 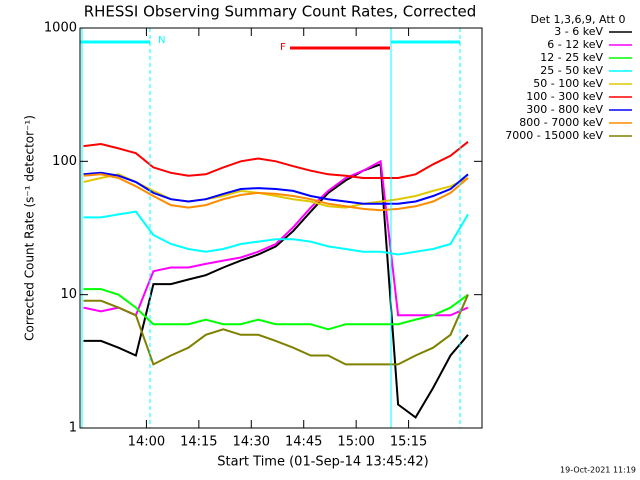 What do you see at coordinates (571, 70) in the screenshot?
I see `legend-label: 25 - 50 keV` at bounding box center [571, 70].